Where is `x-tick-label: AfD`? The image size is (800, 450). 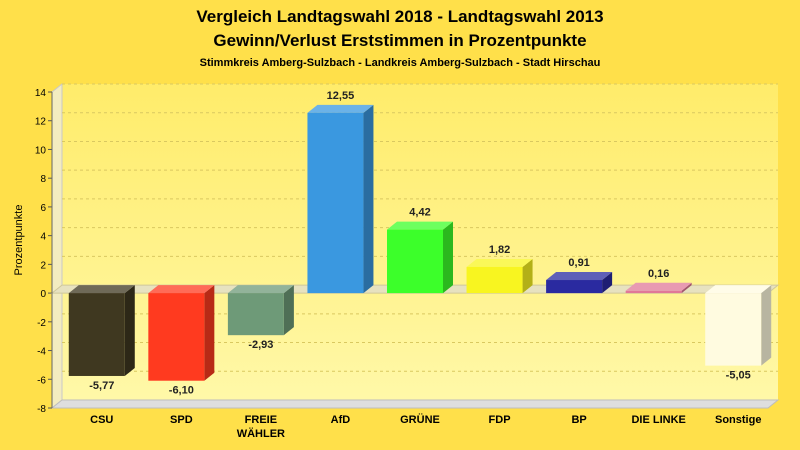 x-tick-label: AfD is located at coordinates (341, 420).